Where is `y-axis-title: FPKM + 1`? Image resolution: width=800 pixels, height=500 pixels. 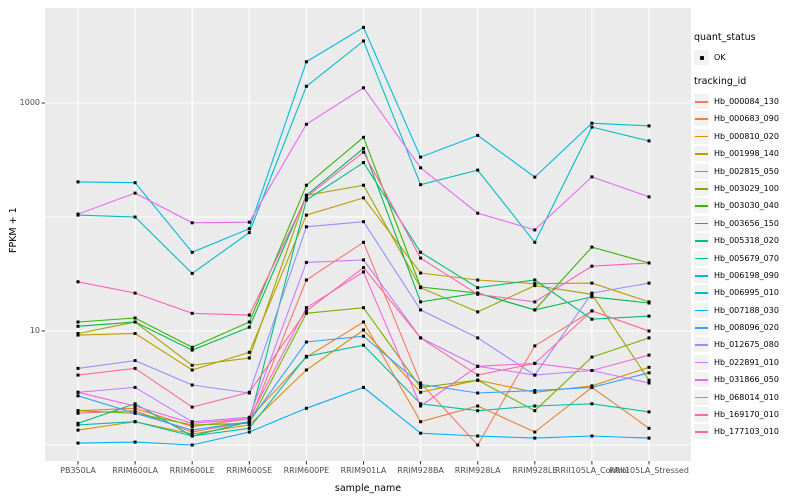 y-axis-title: FPKM + 1 is located at coordinates (13, 230).